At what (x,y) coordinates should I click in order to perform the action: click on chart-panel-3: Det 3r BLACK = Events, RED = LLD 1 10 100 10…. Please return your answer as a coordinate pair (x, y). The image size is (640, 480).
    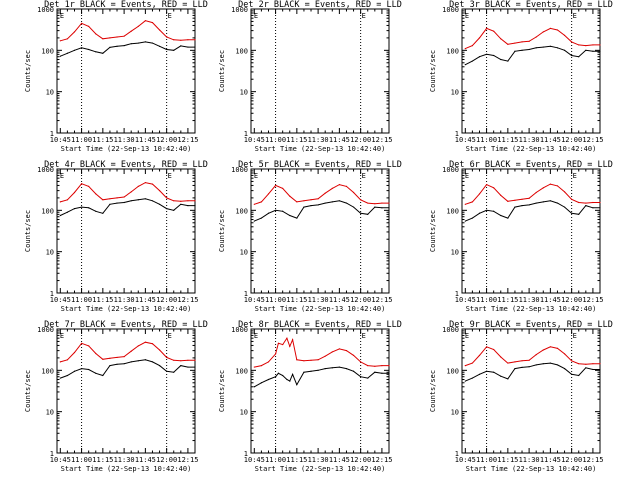
    Looking at the image, I should click on (521, 76).